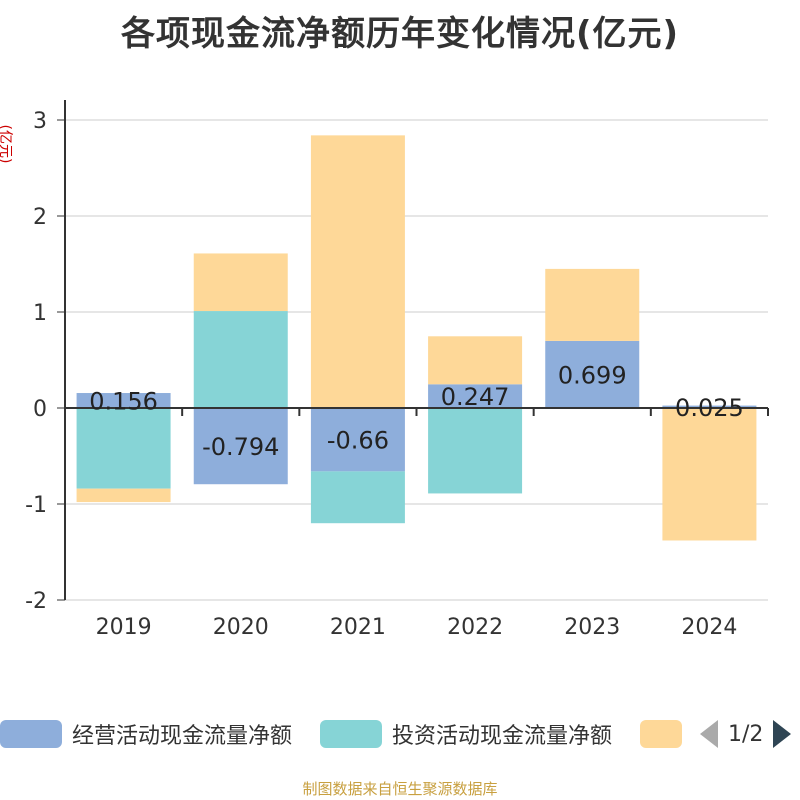 This screenshot has height=800, width=800. What do you see at coordinates (661, 734) in the screenshot?
I see `legend-swatch-financing` at bounding box center [661, 734].